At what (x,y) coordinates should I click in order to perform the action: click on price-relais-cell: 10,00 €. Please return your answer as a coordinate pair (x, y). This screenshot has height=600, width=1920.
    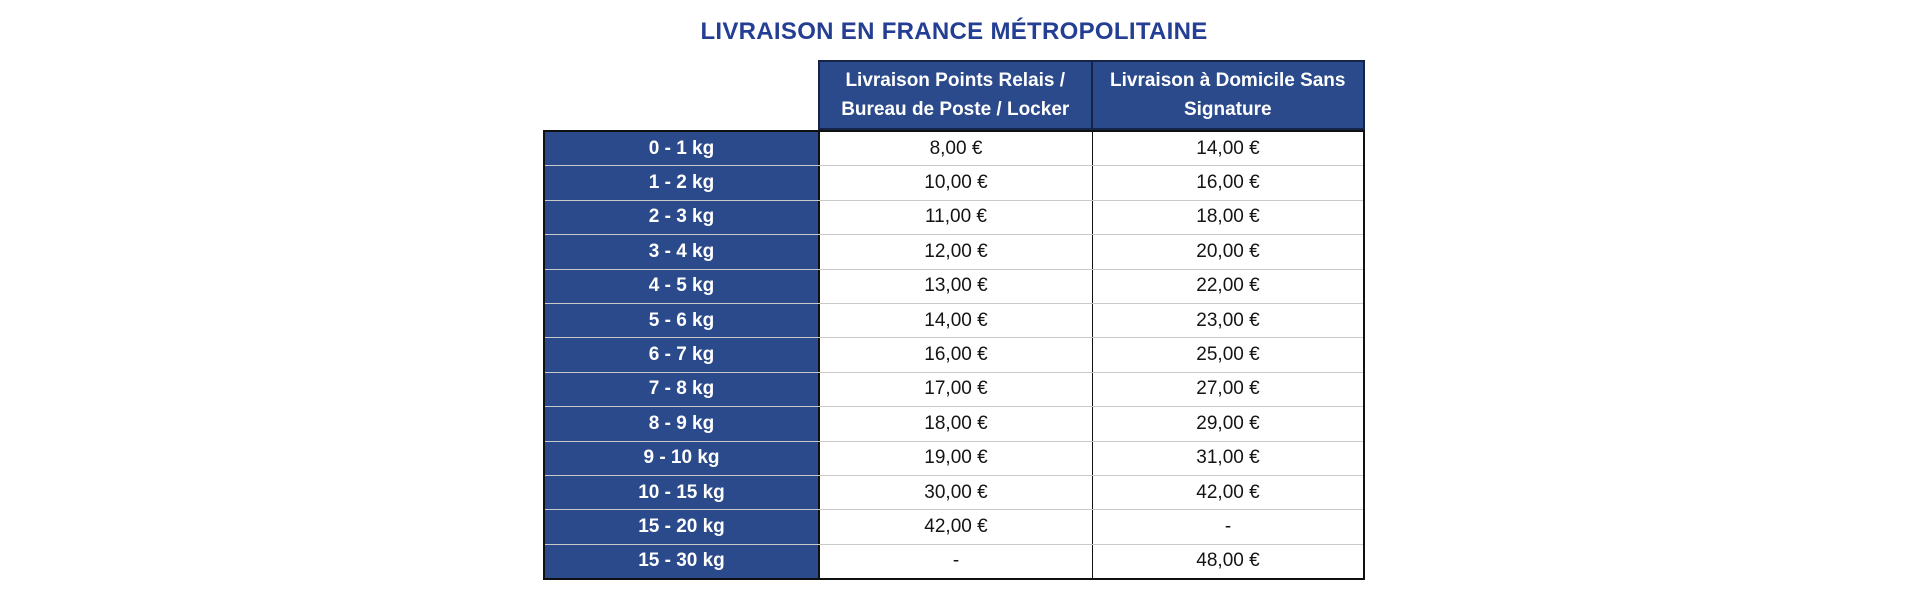
    Looking at the image, I should click on (956, 183).